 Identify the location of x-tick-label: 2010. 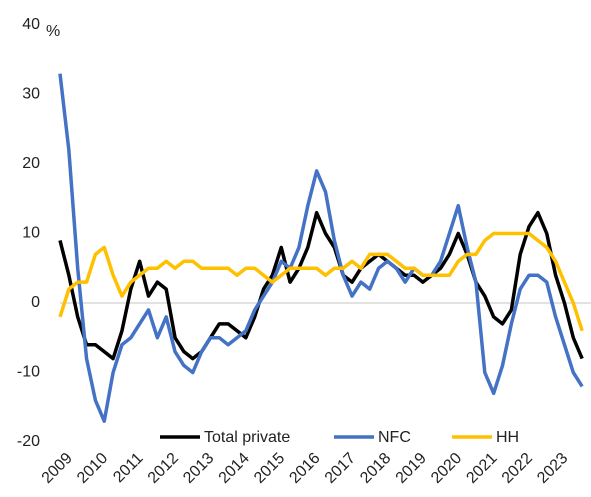
(92, 468).